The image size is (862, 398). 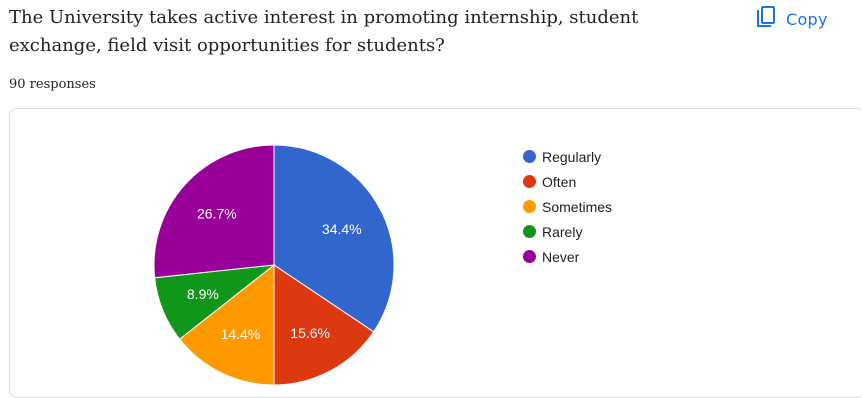 I want to click on legend-item-sometimes: Sometimes, so click(x=567, y=206).